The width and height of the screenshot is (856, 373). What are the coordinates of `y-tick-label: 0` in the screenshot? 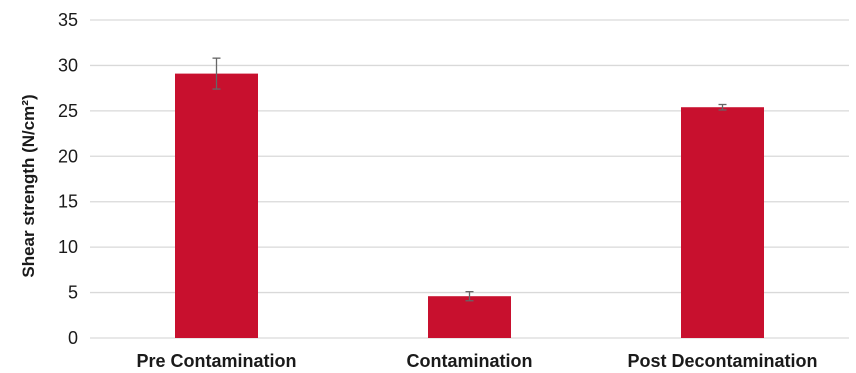 It's located at (73, 338).